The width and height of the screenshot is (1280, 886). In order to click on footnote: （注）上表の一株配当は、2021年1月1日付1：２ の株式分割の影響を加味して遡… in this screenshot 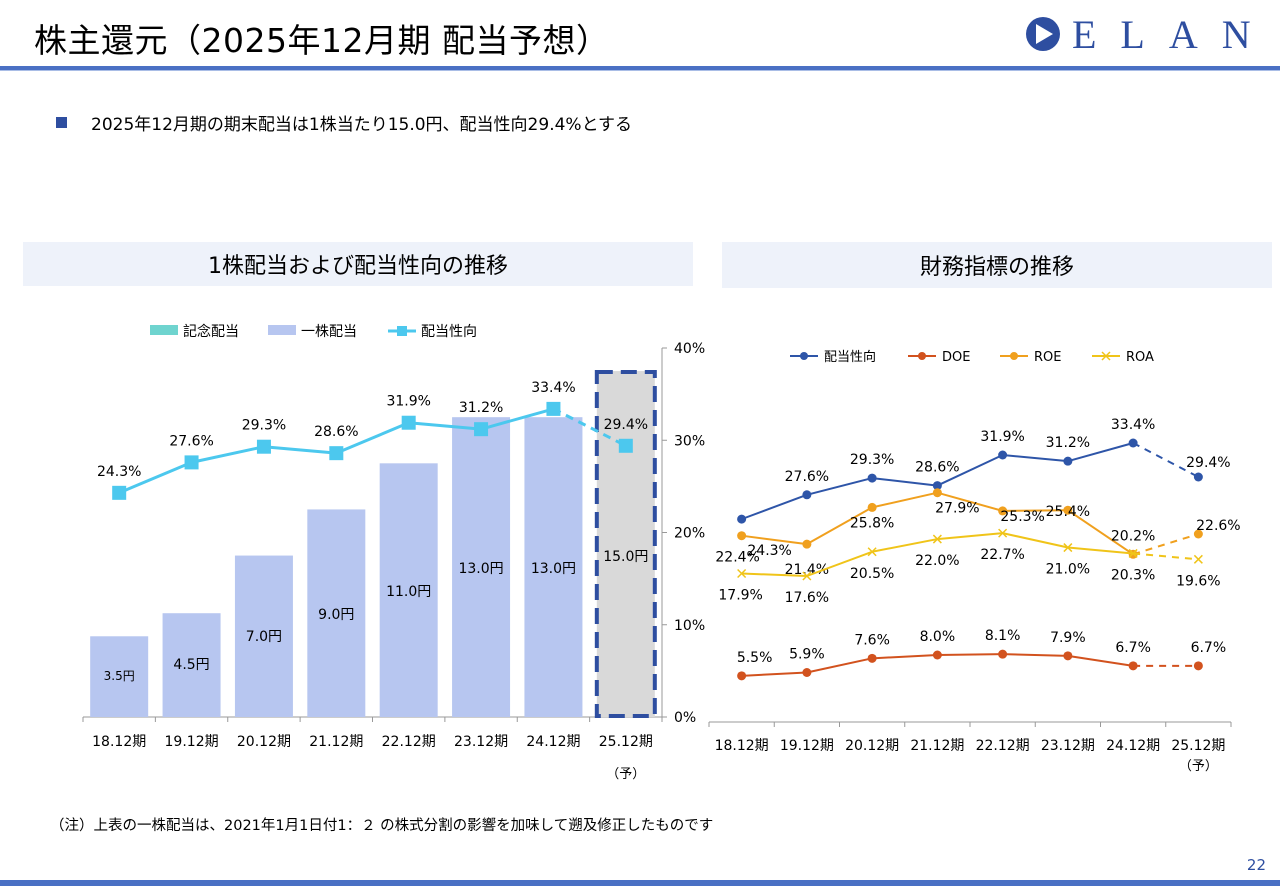, I will do `click(382, 826)`.